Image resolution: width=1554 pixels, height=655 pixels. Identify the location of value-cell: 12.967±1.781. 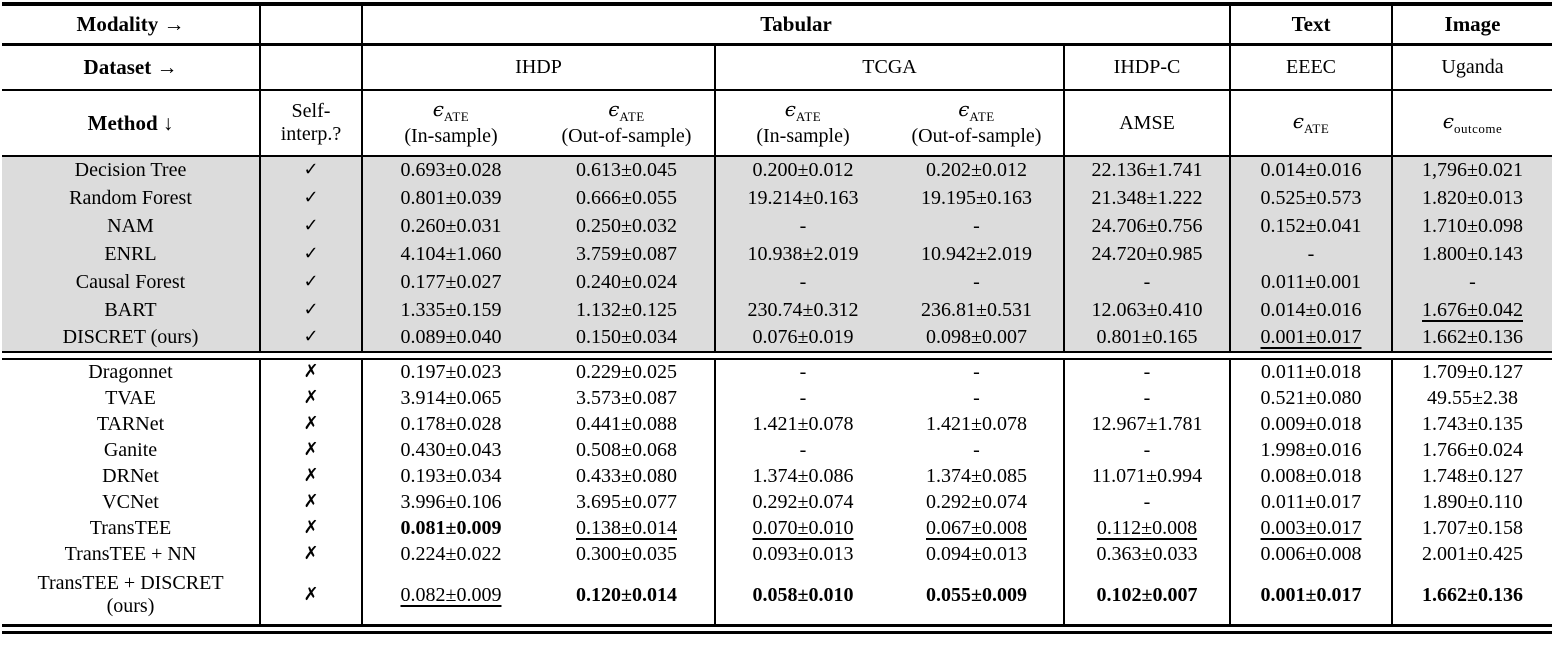
(1148, 424).